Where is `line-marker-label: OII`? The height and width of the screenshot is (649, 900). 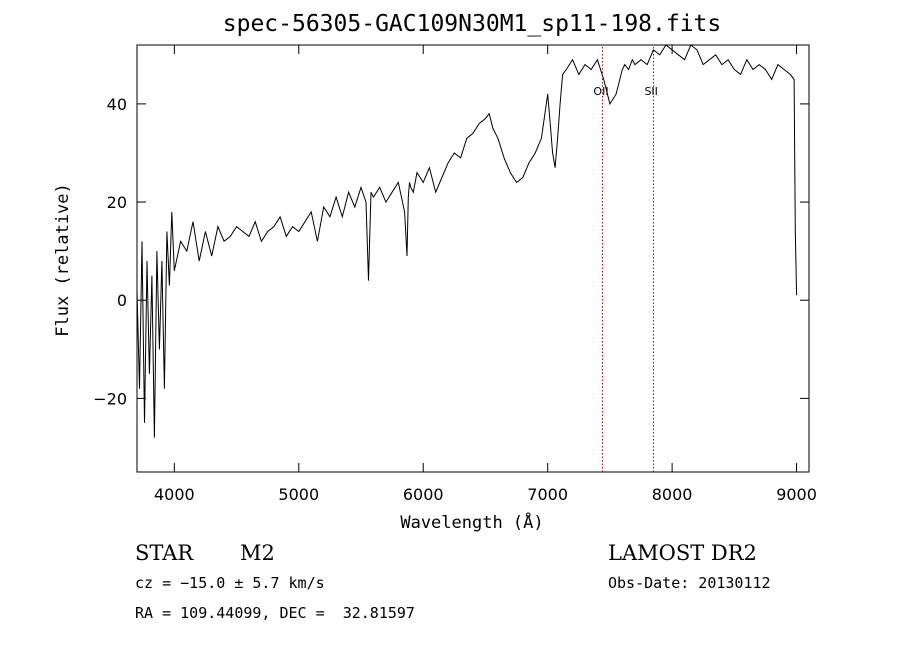
line-marker-label: OII is located at coordinates (600, 91).